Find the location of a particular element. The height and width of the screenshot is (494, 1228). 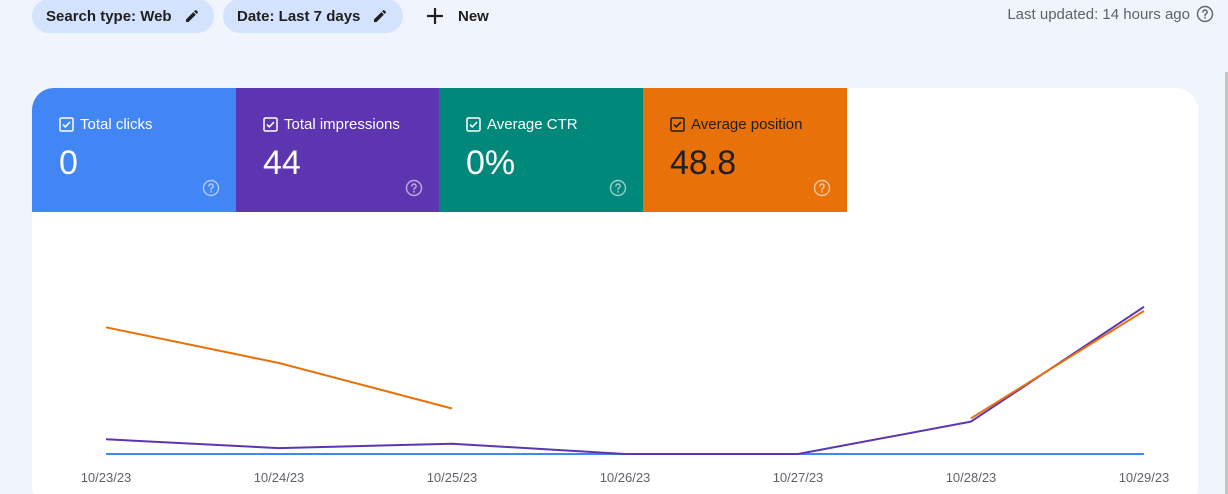

metric-label: Average CTR is located at coordinates (532, 124).